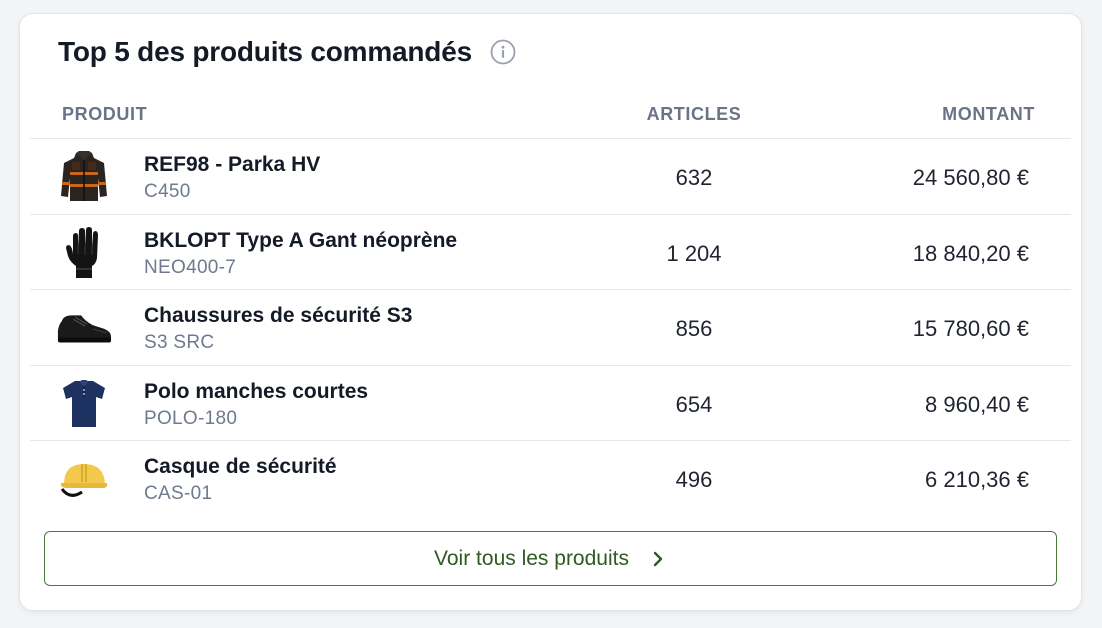 The image size is (1102, 628). What do you see at coordinates (301, 240) in the screenshot?
I see `product-name: BKLOPT Type A Gant néoprène` at bounding box center [301, 240].